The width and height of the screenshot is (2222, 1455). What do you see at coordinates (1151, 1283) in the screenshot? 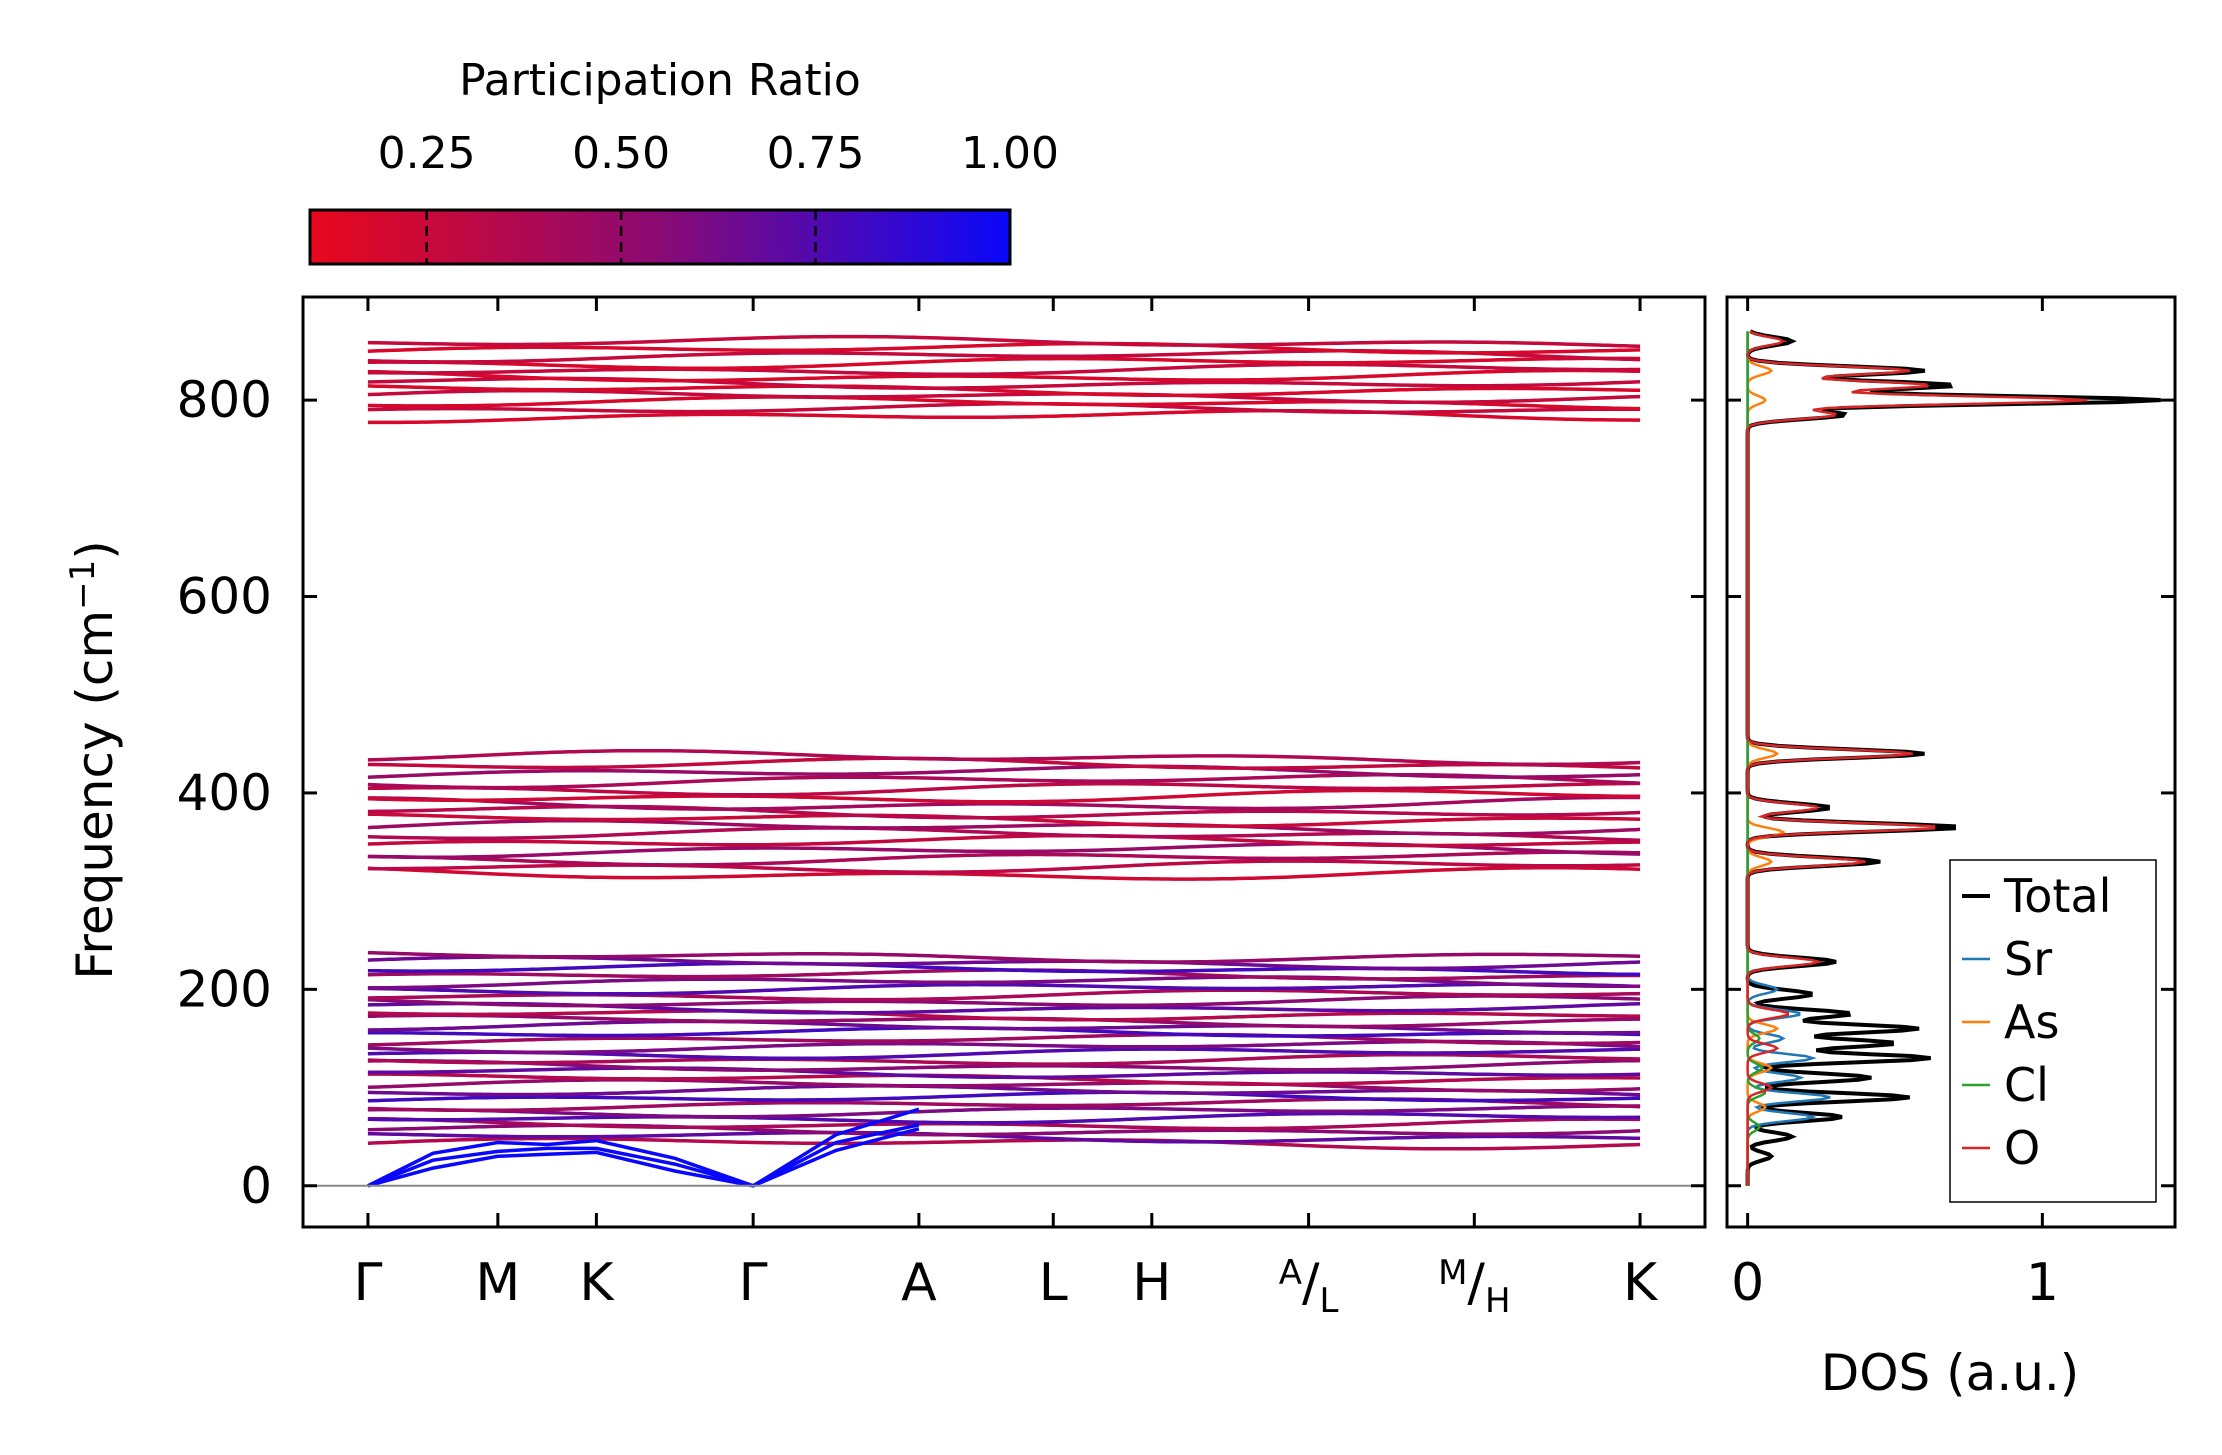
I see `high-symmetry-label: H` at bounding box center [1151, 1283].